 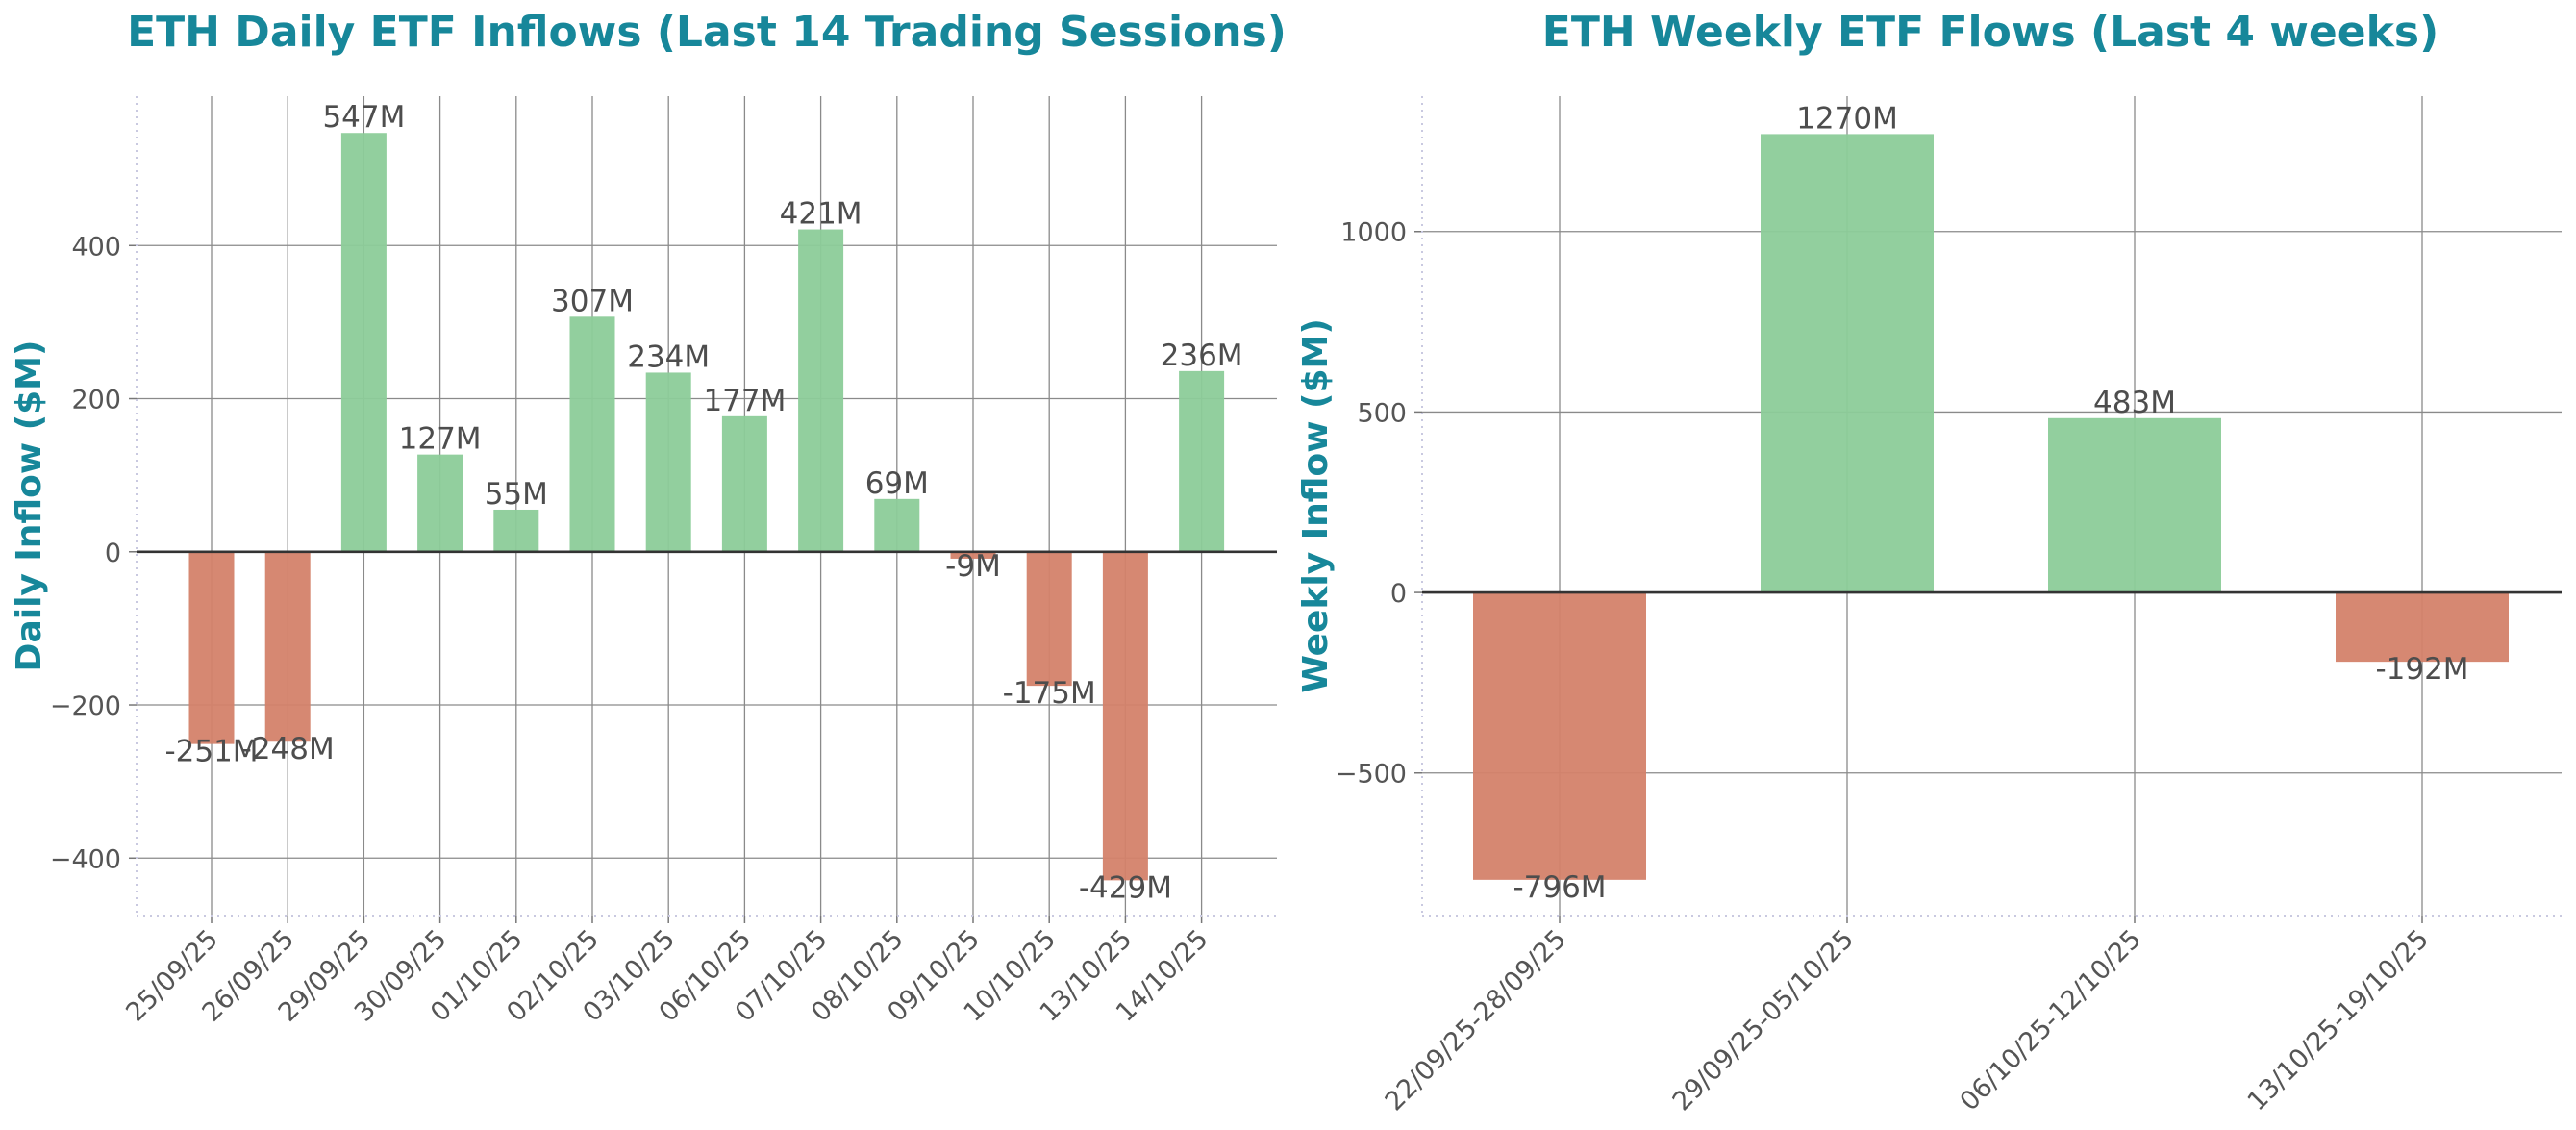 What do you see at coordinates (1990, 32) in the screenshot?
I see `weekly-chart-title: ETH Weekly ETF Flows (Last 4 weeks)` at bounding box center [1990, 32].